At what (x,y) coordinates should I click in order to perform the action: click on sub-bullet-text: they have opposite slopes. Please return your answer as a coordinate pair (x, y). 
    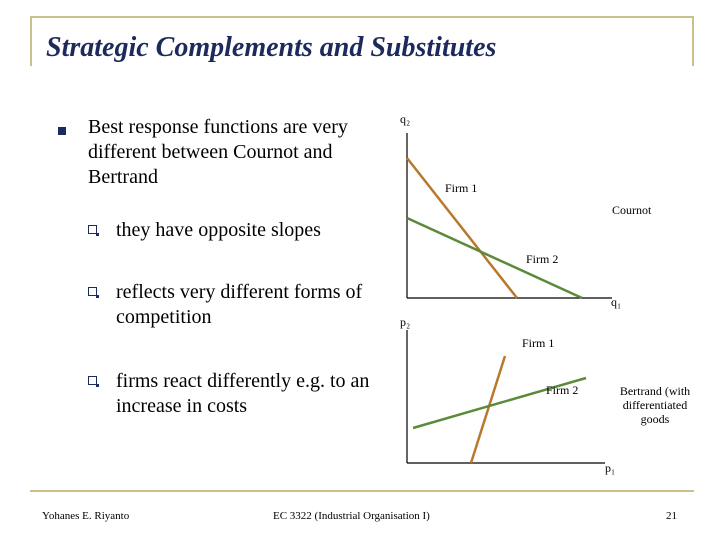
    Looking at the image, I should click on (218, 230).